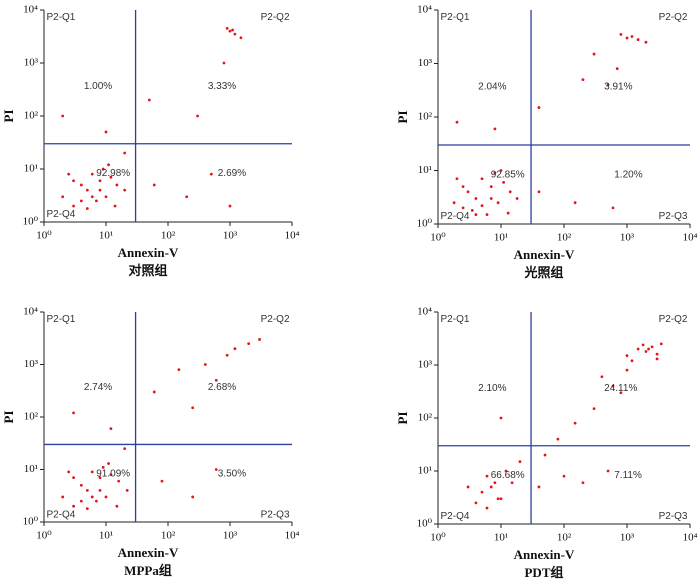 The image size is (700, 585). Describe the element at coordinates (147, 270) in the screenshot. I see `panel-caption: 对照组` at that location.